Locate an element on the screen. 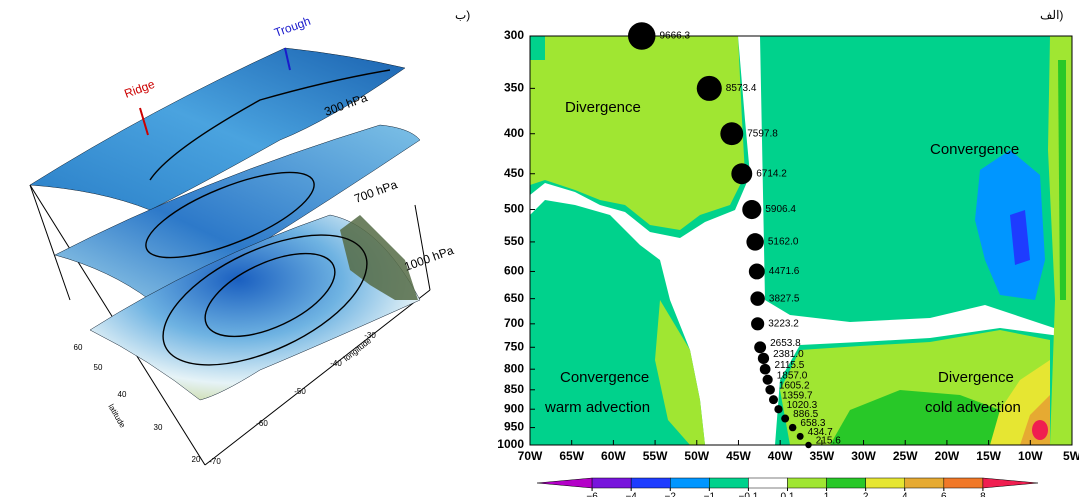  point-label: 5906.4 is located at coordinates (780, 209).